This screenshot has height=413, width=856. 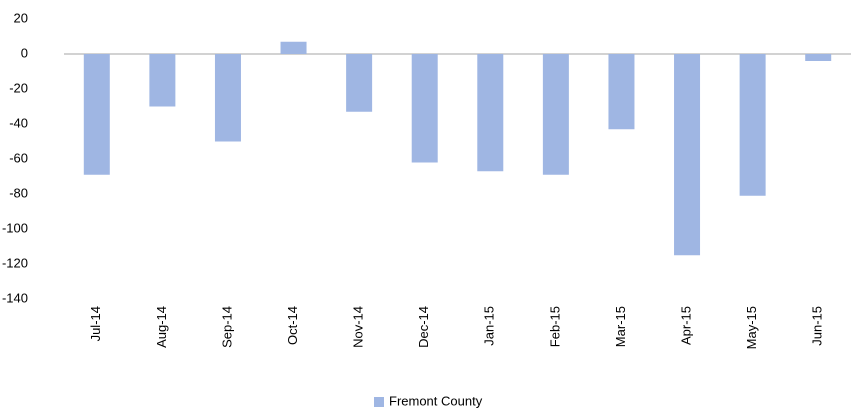 I want to click on x-tick-label: Oct-14, so click(x=292, y=325).